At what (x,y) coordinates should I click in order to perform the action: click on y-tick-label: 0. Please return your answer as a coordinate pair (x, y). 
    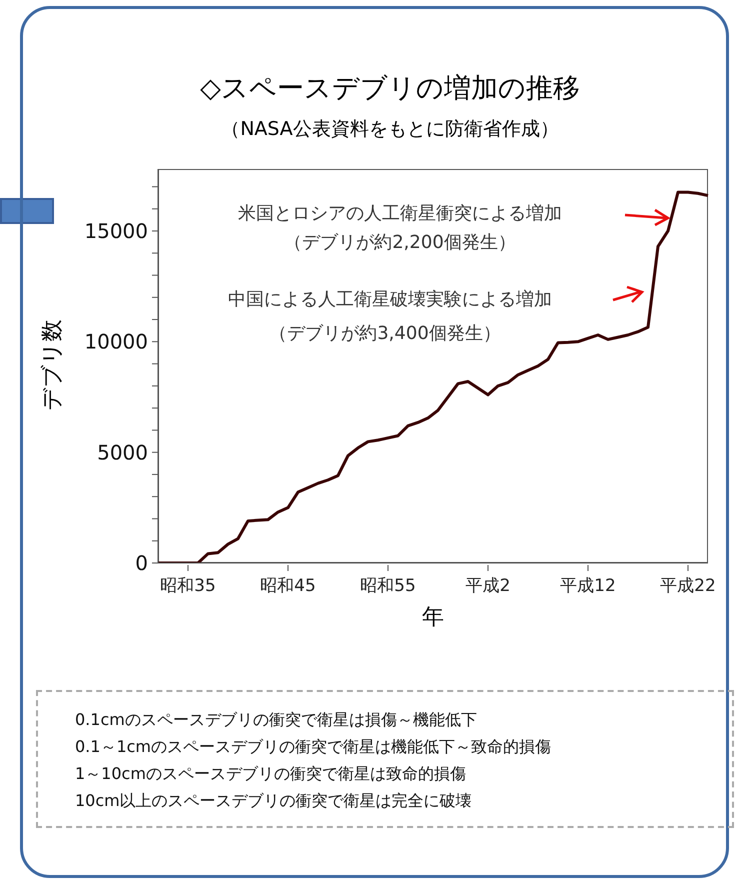
    Looking at the image, I should click on (141, 563).